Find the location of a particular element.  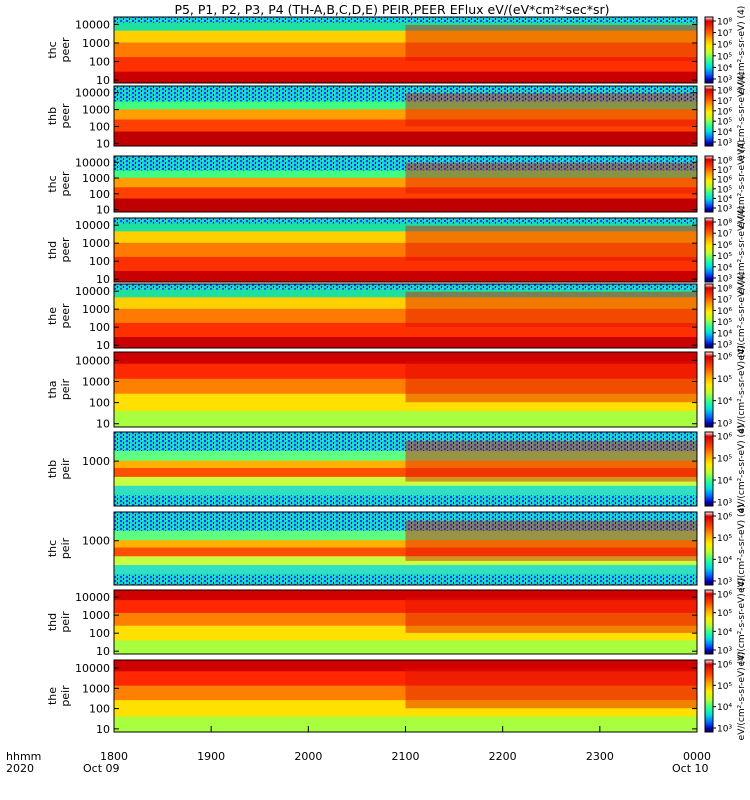

time-axis-label-hhmm: hhmm is located at coordinates (23, 756).